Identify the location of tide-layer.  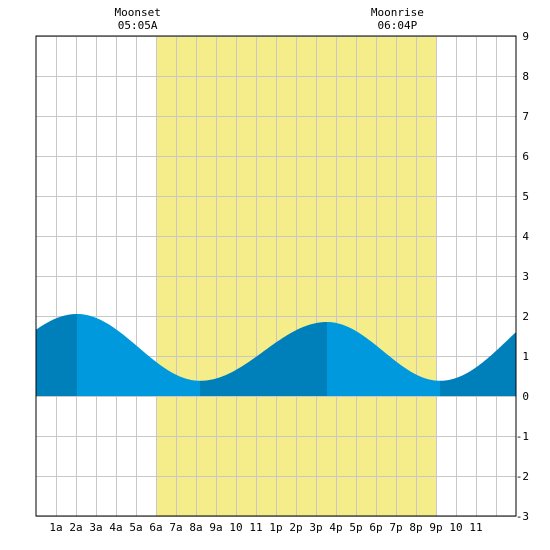
(276, 355).